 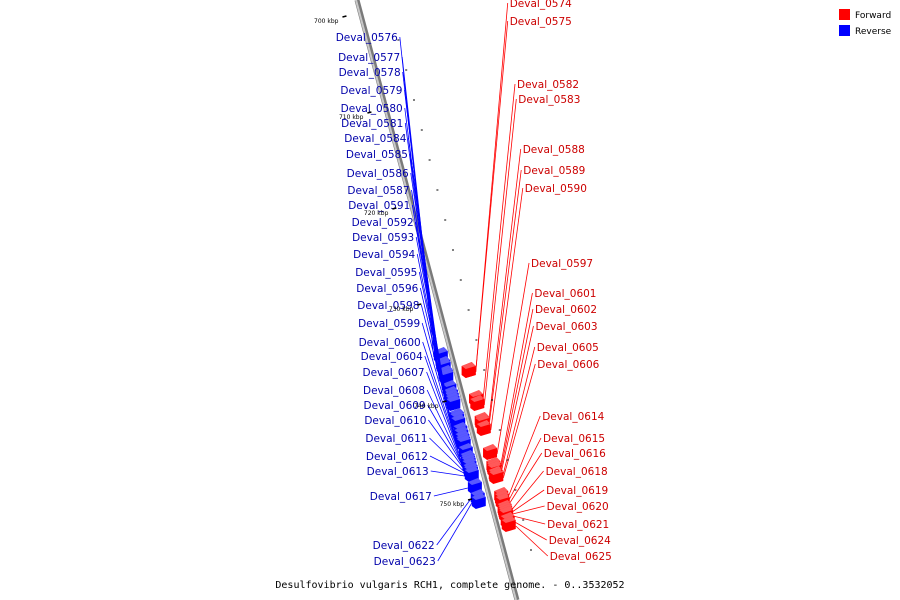 What do you see at coordinates (460, 425) in the screenshot?
I see `gene-reverse-14-shade` at bounding box center [460, 425].